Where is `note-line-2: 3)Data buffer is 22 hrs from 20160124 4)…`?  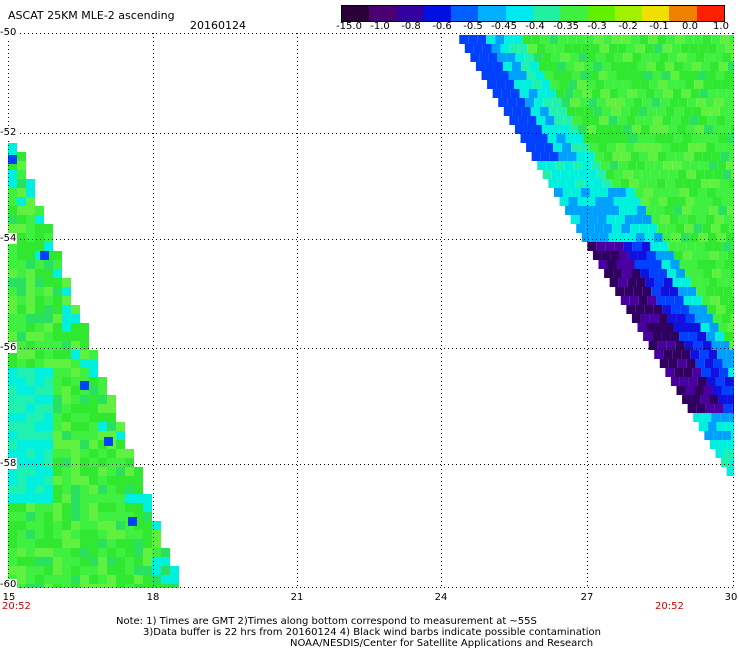
note-line-2: 3)Data buffer is 22 hrs from 20160124 4)… is located at coordinates (372, 632).